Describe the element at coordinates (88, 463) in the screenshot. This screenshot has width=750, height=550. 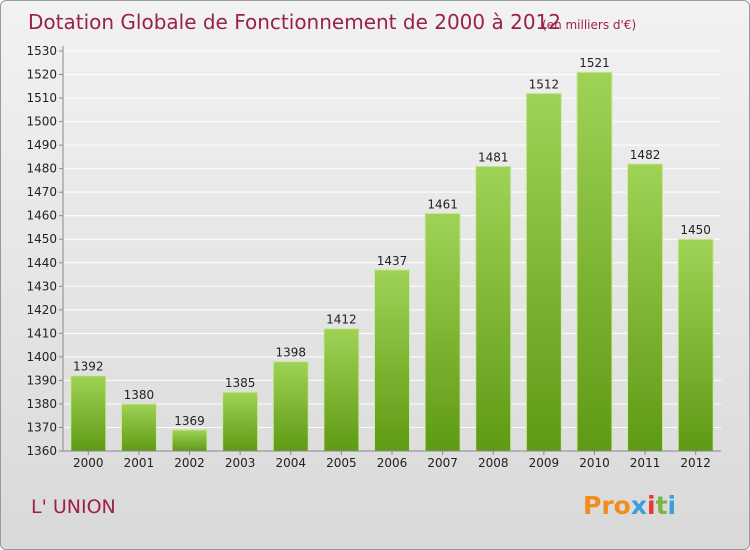
I see `x-tick-label-2000: 2000` at that location.